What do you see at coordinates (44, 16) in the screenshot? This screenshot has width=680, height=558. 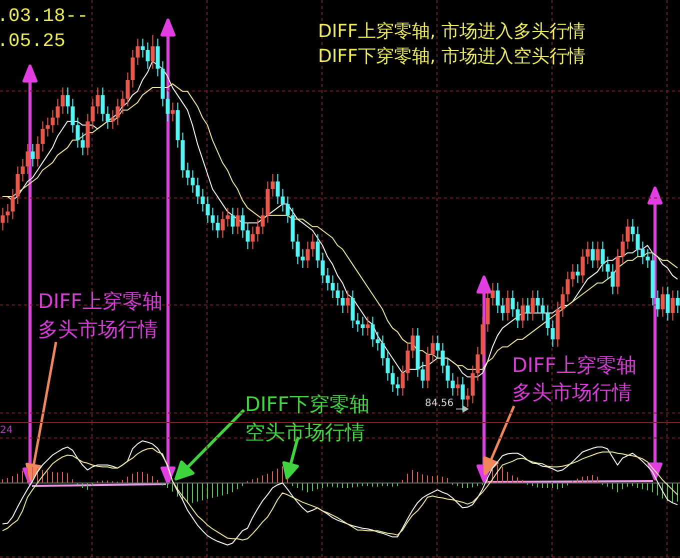 I see `text: .03.18--` at bounding box center [44, 16].